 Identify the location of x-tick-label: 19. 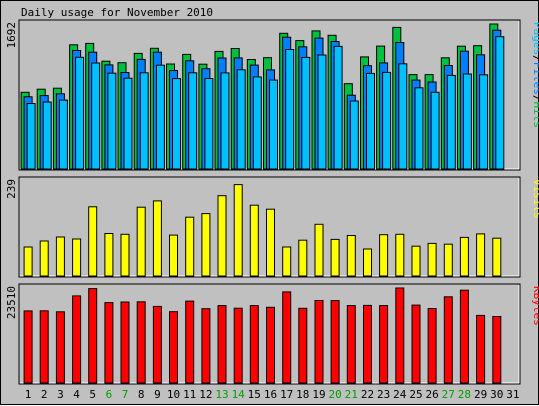
(318, 394).